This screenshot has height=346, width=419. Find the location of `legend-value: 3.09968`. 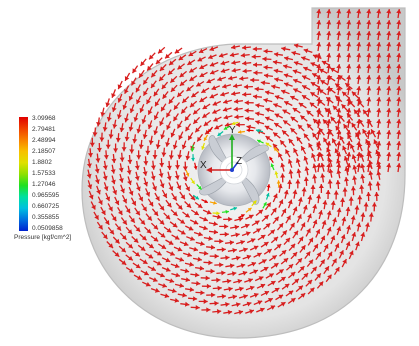

legend-value: 3.09968 is located at coordinates (44, 118).